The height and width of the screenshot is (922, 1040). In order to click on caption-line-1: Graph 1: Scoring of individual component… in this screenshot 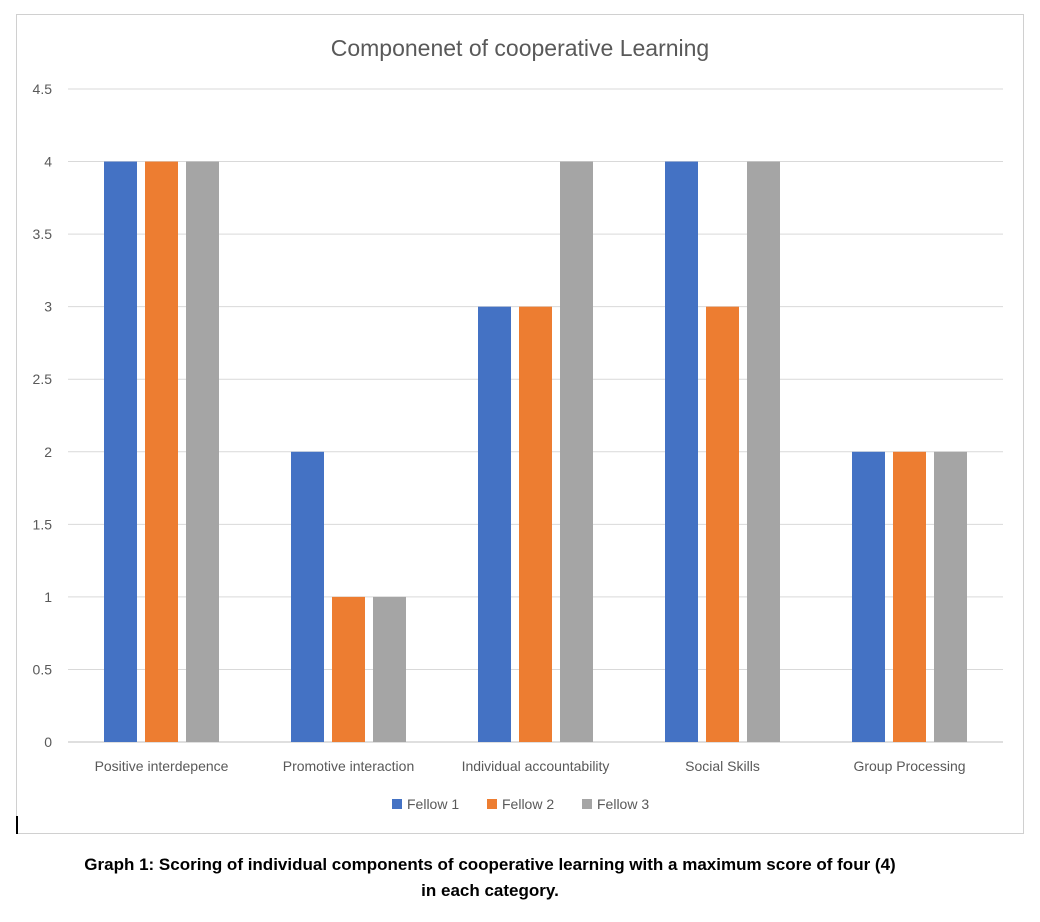, I will do `click(490, 864)`.